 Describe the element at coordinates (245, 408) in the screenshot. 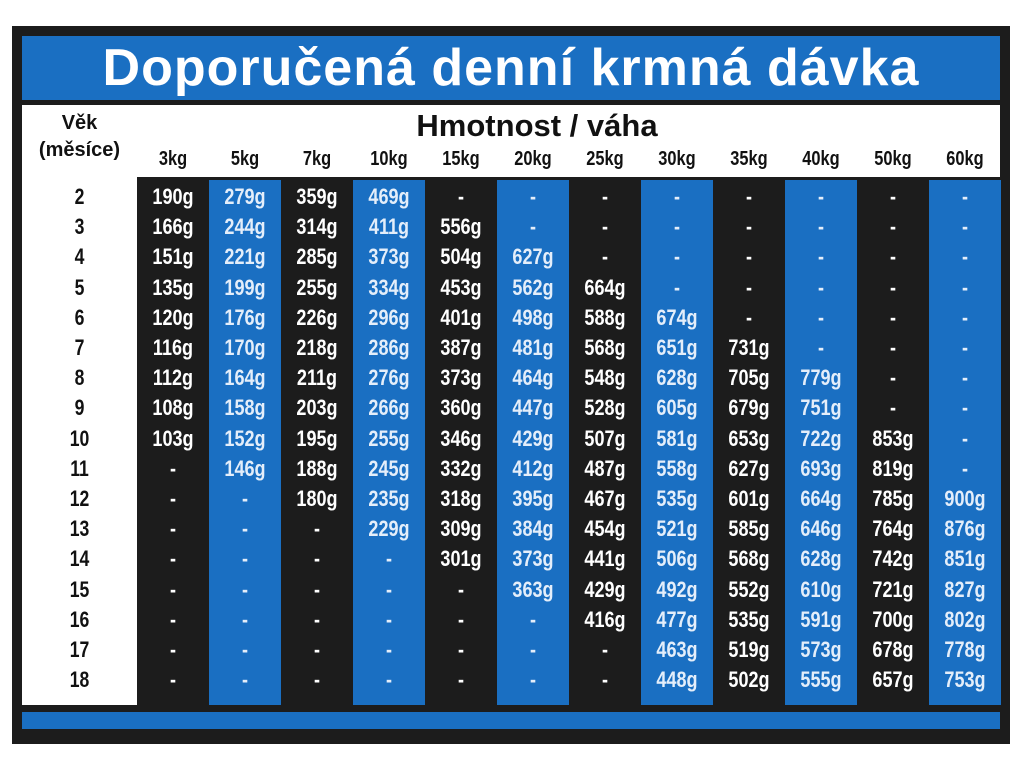

I see `table-cell: 158g` at that location.